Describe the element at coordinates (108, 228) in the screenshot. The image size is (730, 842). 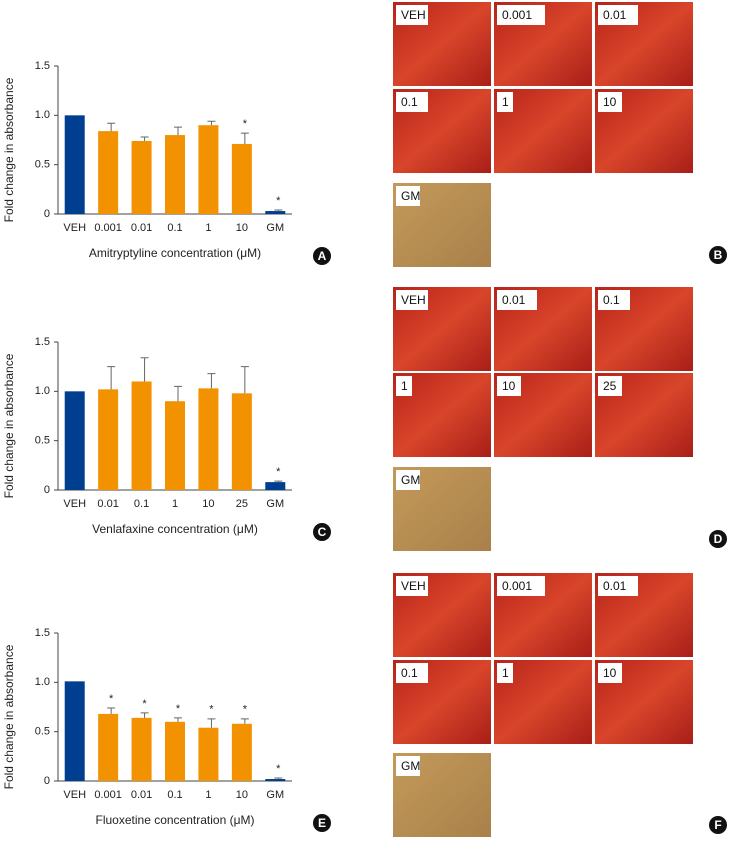
I see `x-tick-label: 0.001` at that location.